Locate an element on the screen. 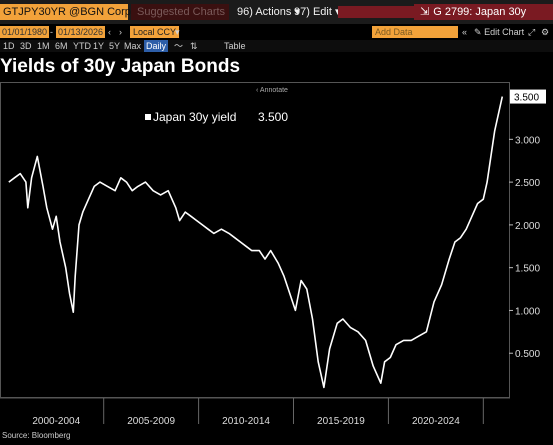 Image resolution: width=553 pixels, height=445 pixels. chevron-down-icon: ▾ is located at coordinates (177, 32).